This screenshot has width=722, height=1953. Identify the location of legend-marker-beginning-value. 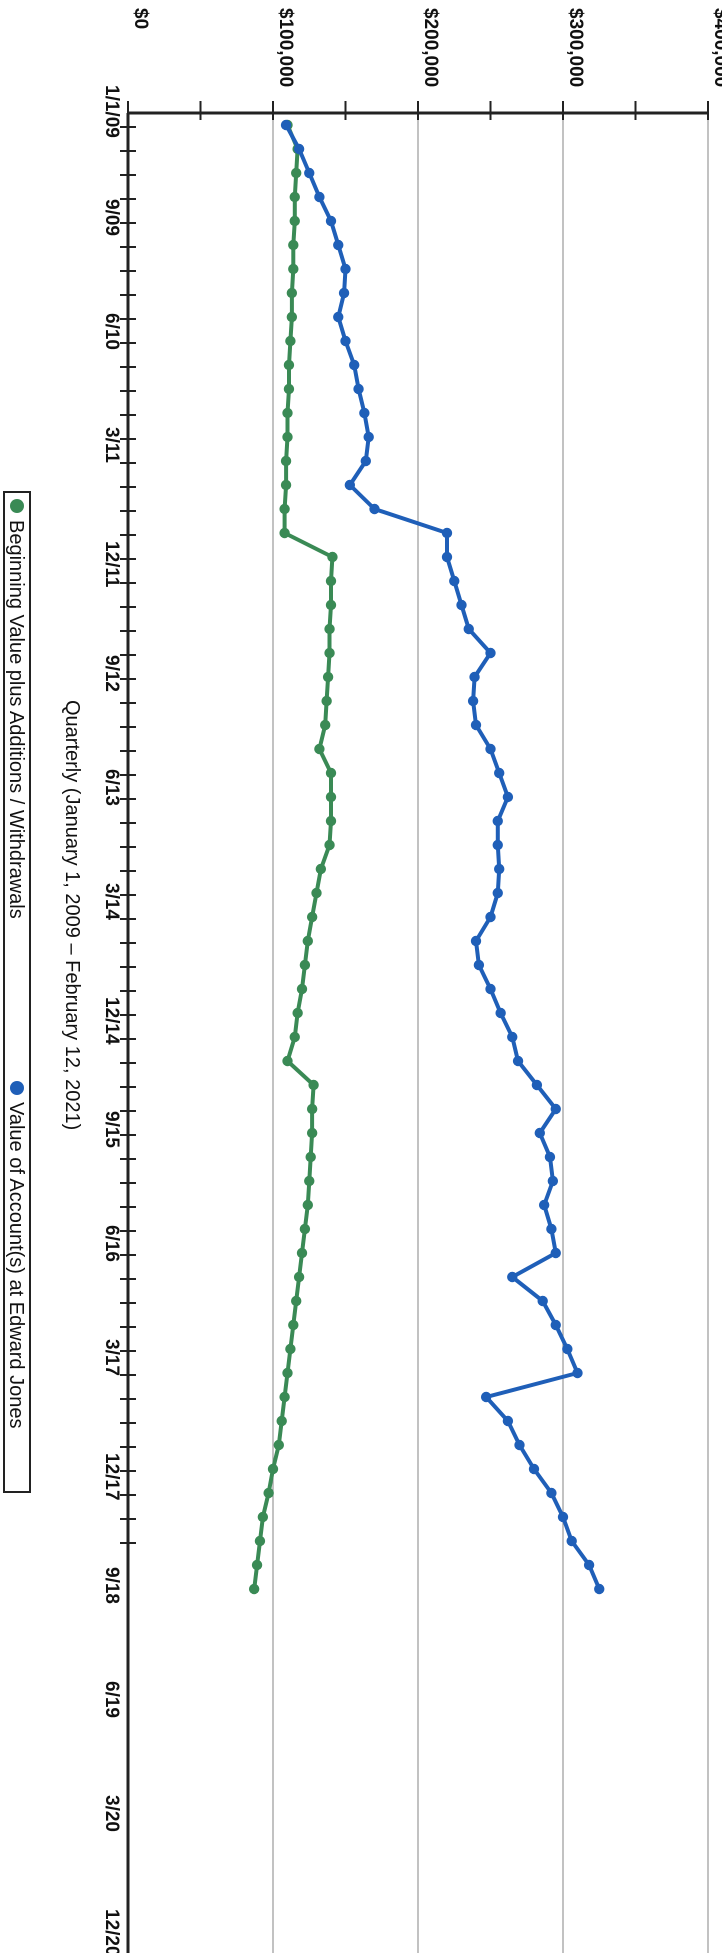
(17, 506).